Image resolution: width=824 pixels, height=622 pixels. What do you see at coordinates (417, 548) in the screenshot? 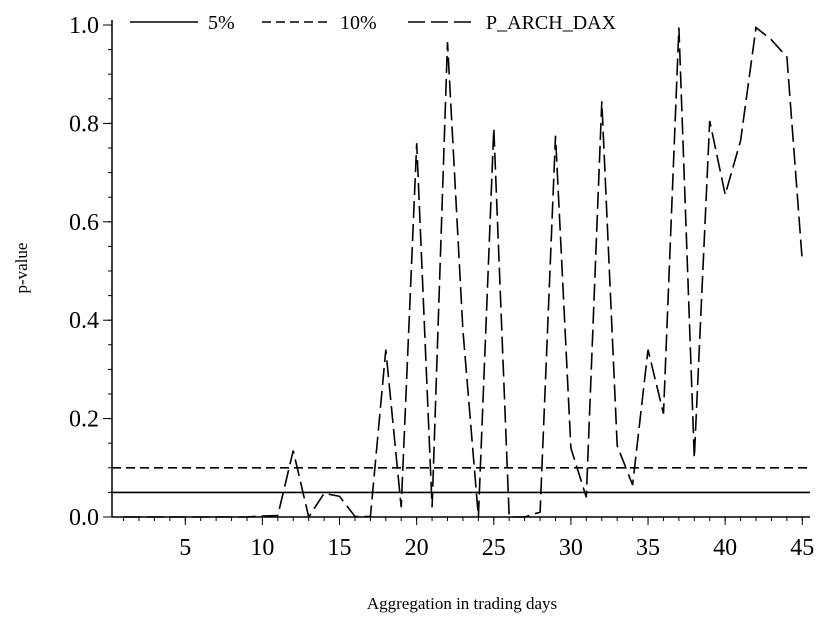
I see `x-tick-label: 20` at bounding box center [417, 548].